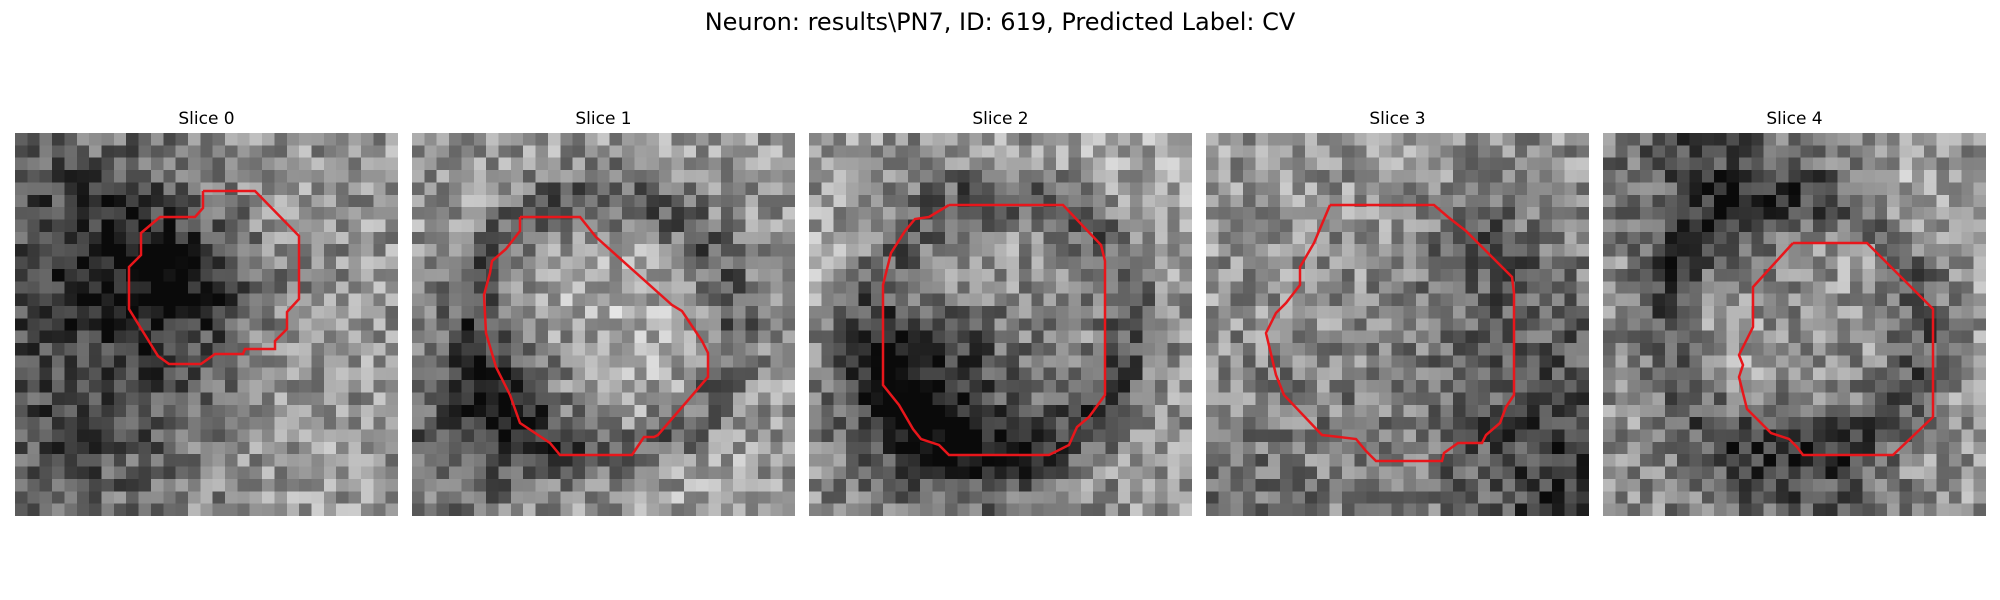 The image size is (2000, 600). I want to click on slice-title: Slice 4, so click(1794, 119).